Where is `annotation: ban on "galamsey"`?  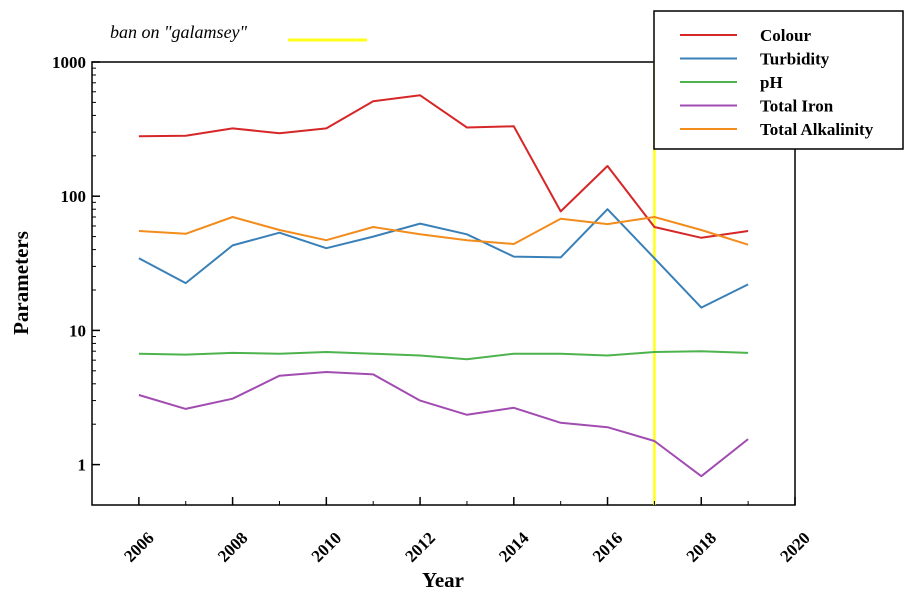 annotation: ban on "galamsey" is located at coordinates (238, 32).